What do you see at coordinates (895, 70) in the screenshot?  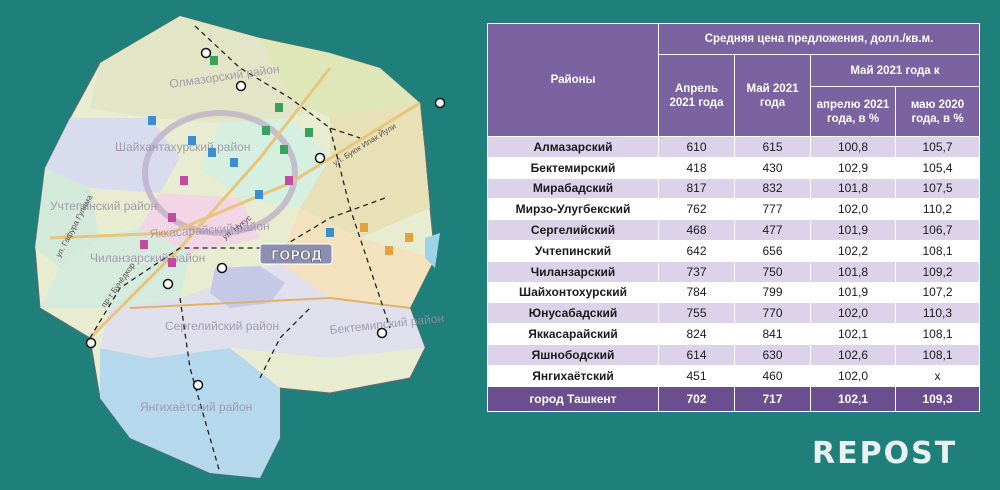 I see `may-to-header: Май 2021 года к` at bounding box center [895, 70].